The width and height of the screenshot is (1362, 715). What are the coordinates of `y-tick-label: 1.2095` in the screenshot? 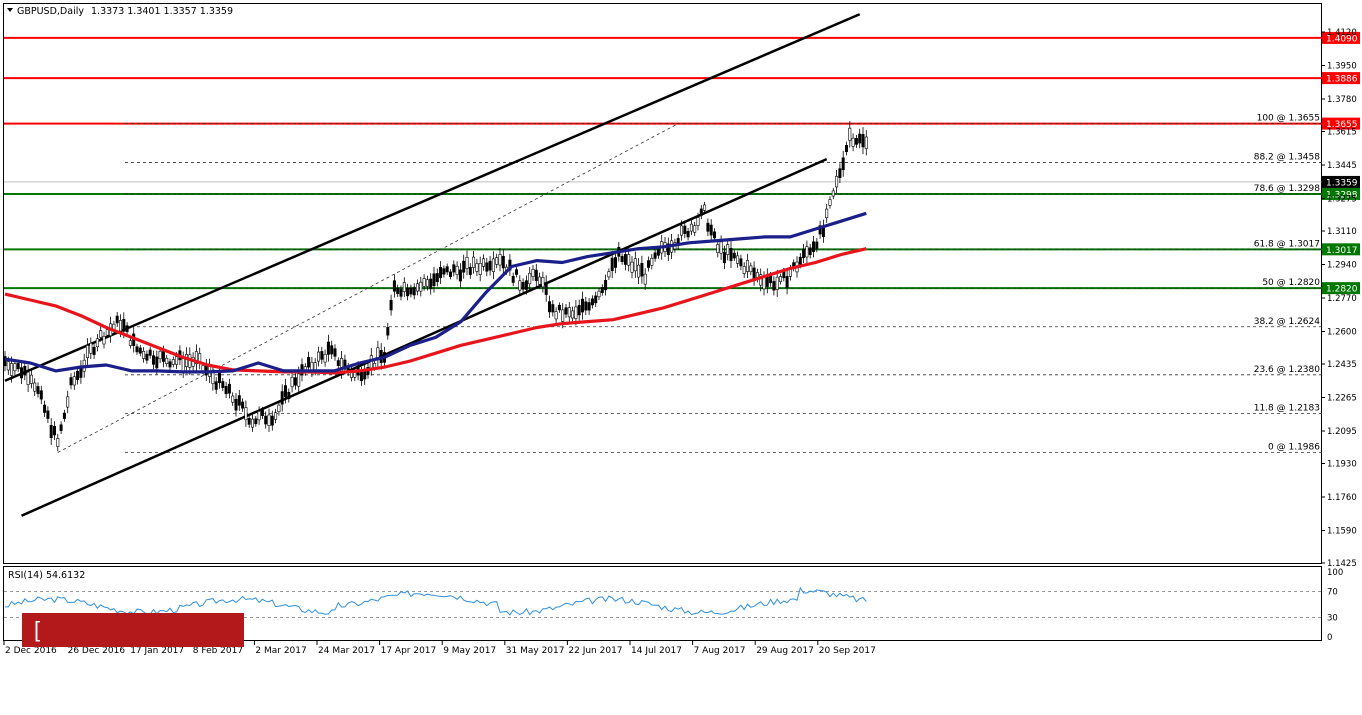 It's located at (1342, 432).